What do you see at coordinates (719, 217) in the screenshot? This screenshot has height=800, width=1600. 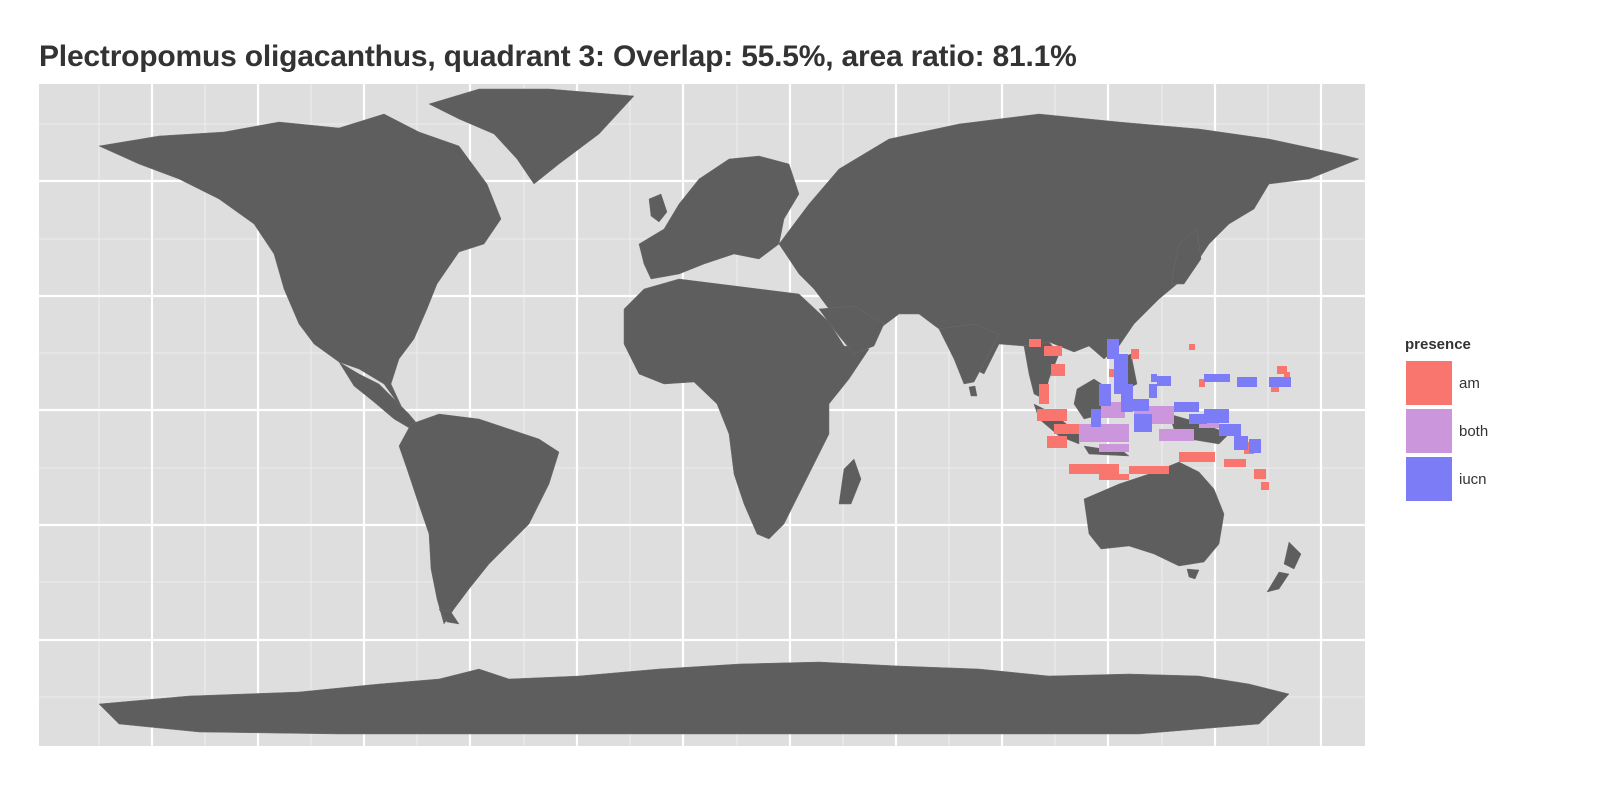 I see `europe` at bounding box center [719, 217].